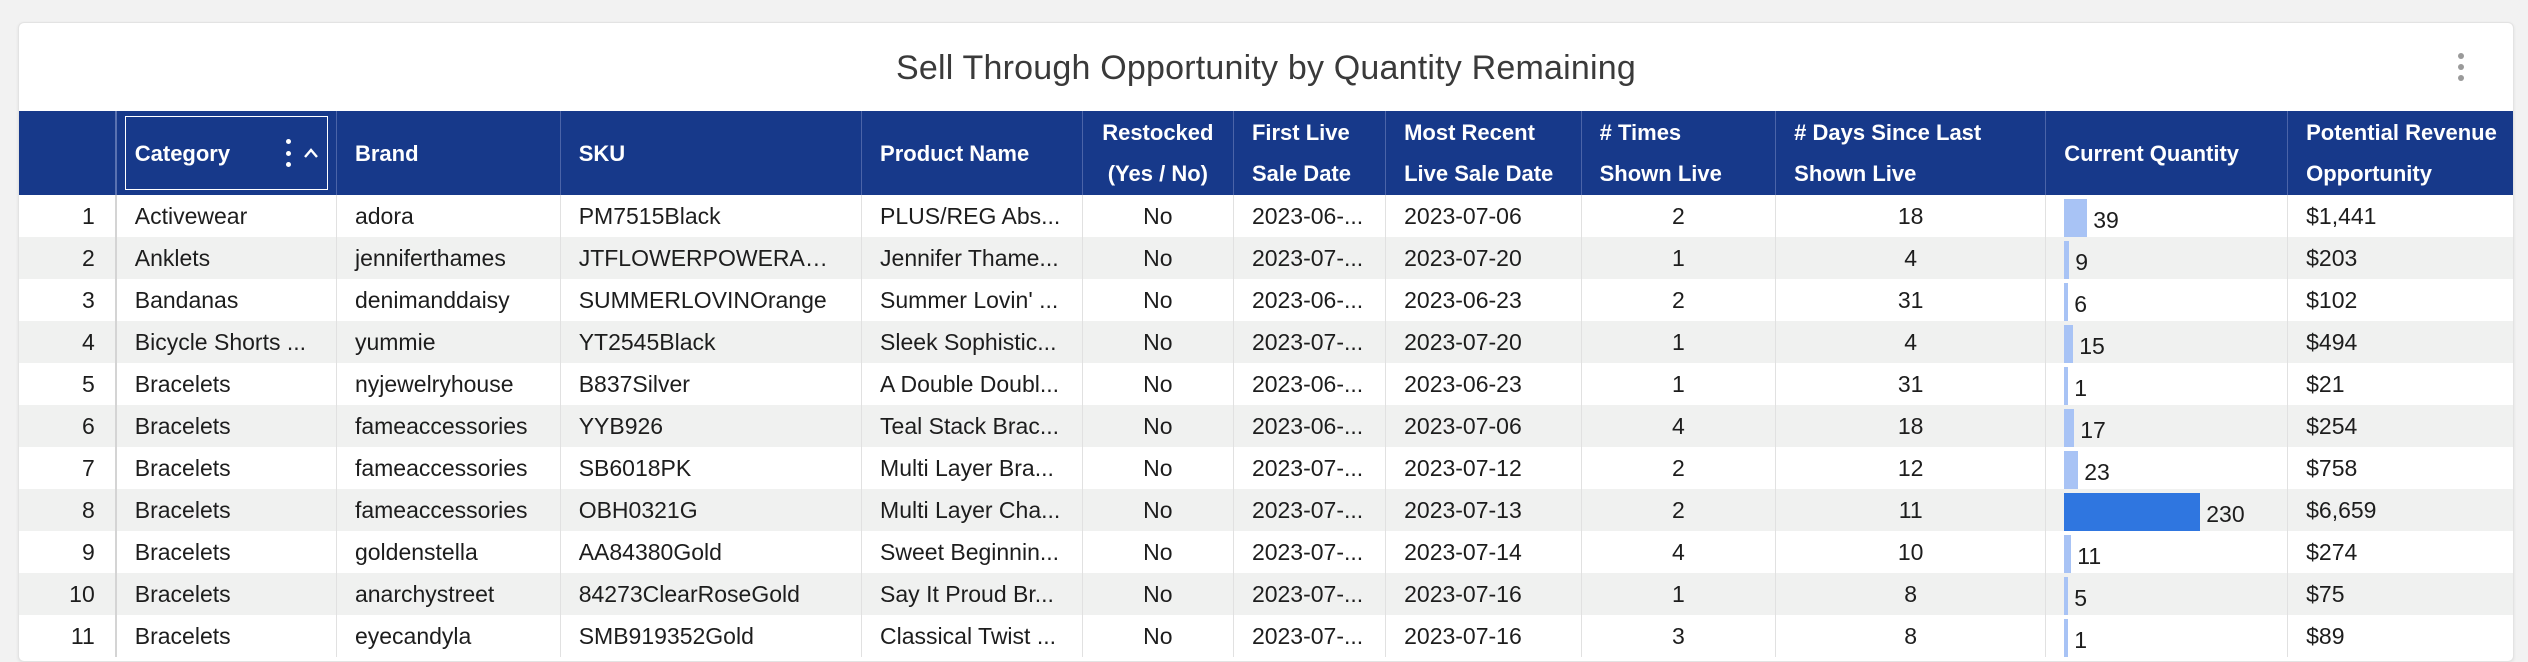  What do you see at coordinates (2461, 73) in the screenshot?
I see `card-menu-button` at bounding box center [2461, 73].